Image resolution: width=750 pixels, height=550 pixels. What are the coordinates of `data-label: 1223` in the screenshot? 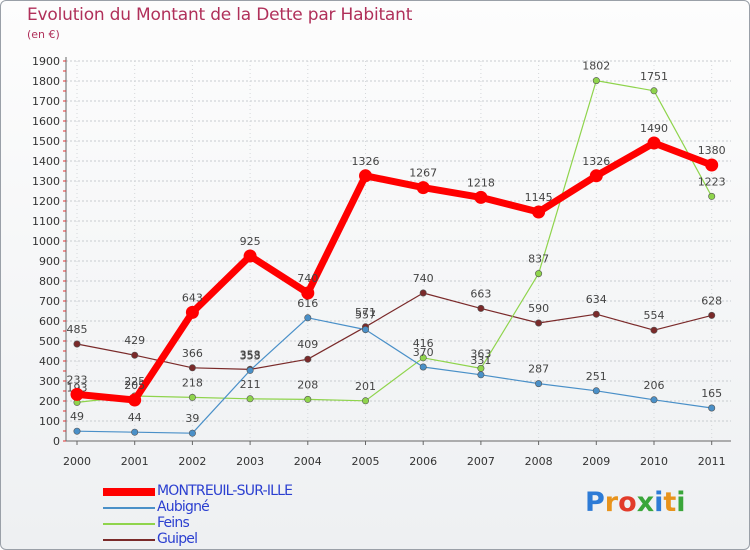 It's located at (712, 181).